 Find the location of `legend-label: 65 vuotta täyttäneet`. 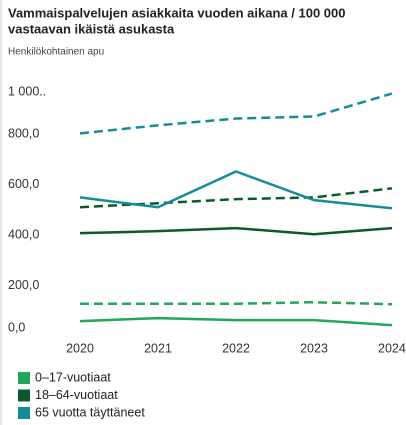

legend-label: 65 vuotta täyttäneet is located at coordinates (90, 412).